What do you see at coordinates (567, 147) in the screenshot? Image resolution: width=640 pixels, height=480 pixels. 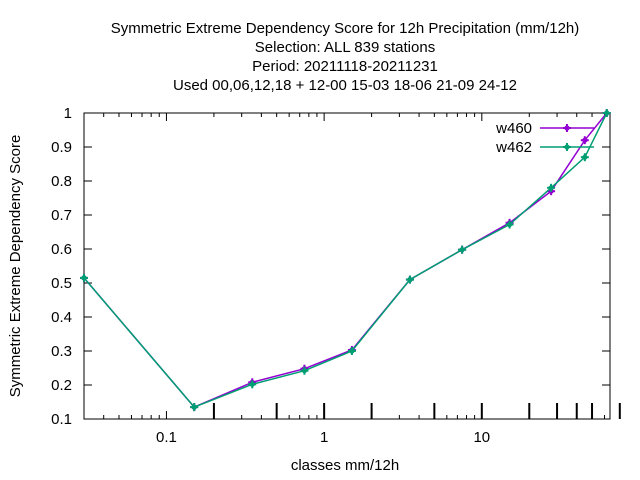 I see `legend-marker-w462` at bounding box center [567, 147].